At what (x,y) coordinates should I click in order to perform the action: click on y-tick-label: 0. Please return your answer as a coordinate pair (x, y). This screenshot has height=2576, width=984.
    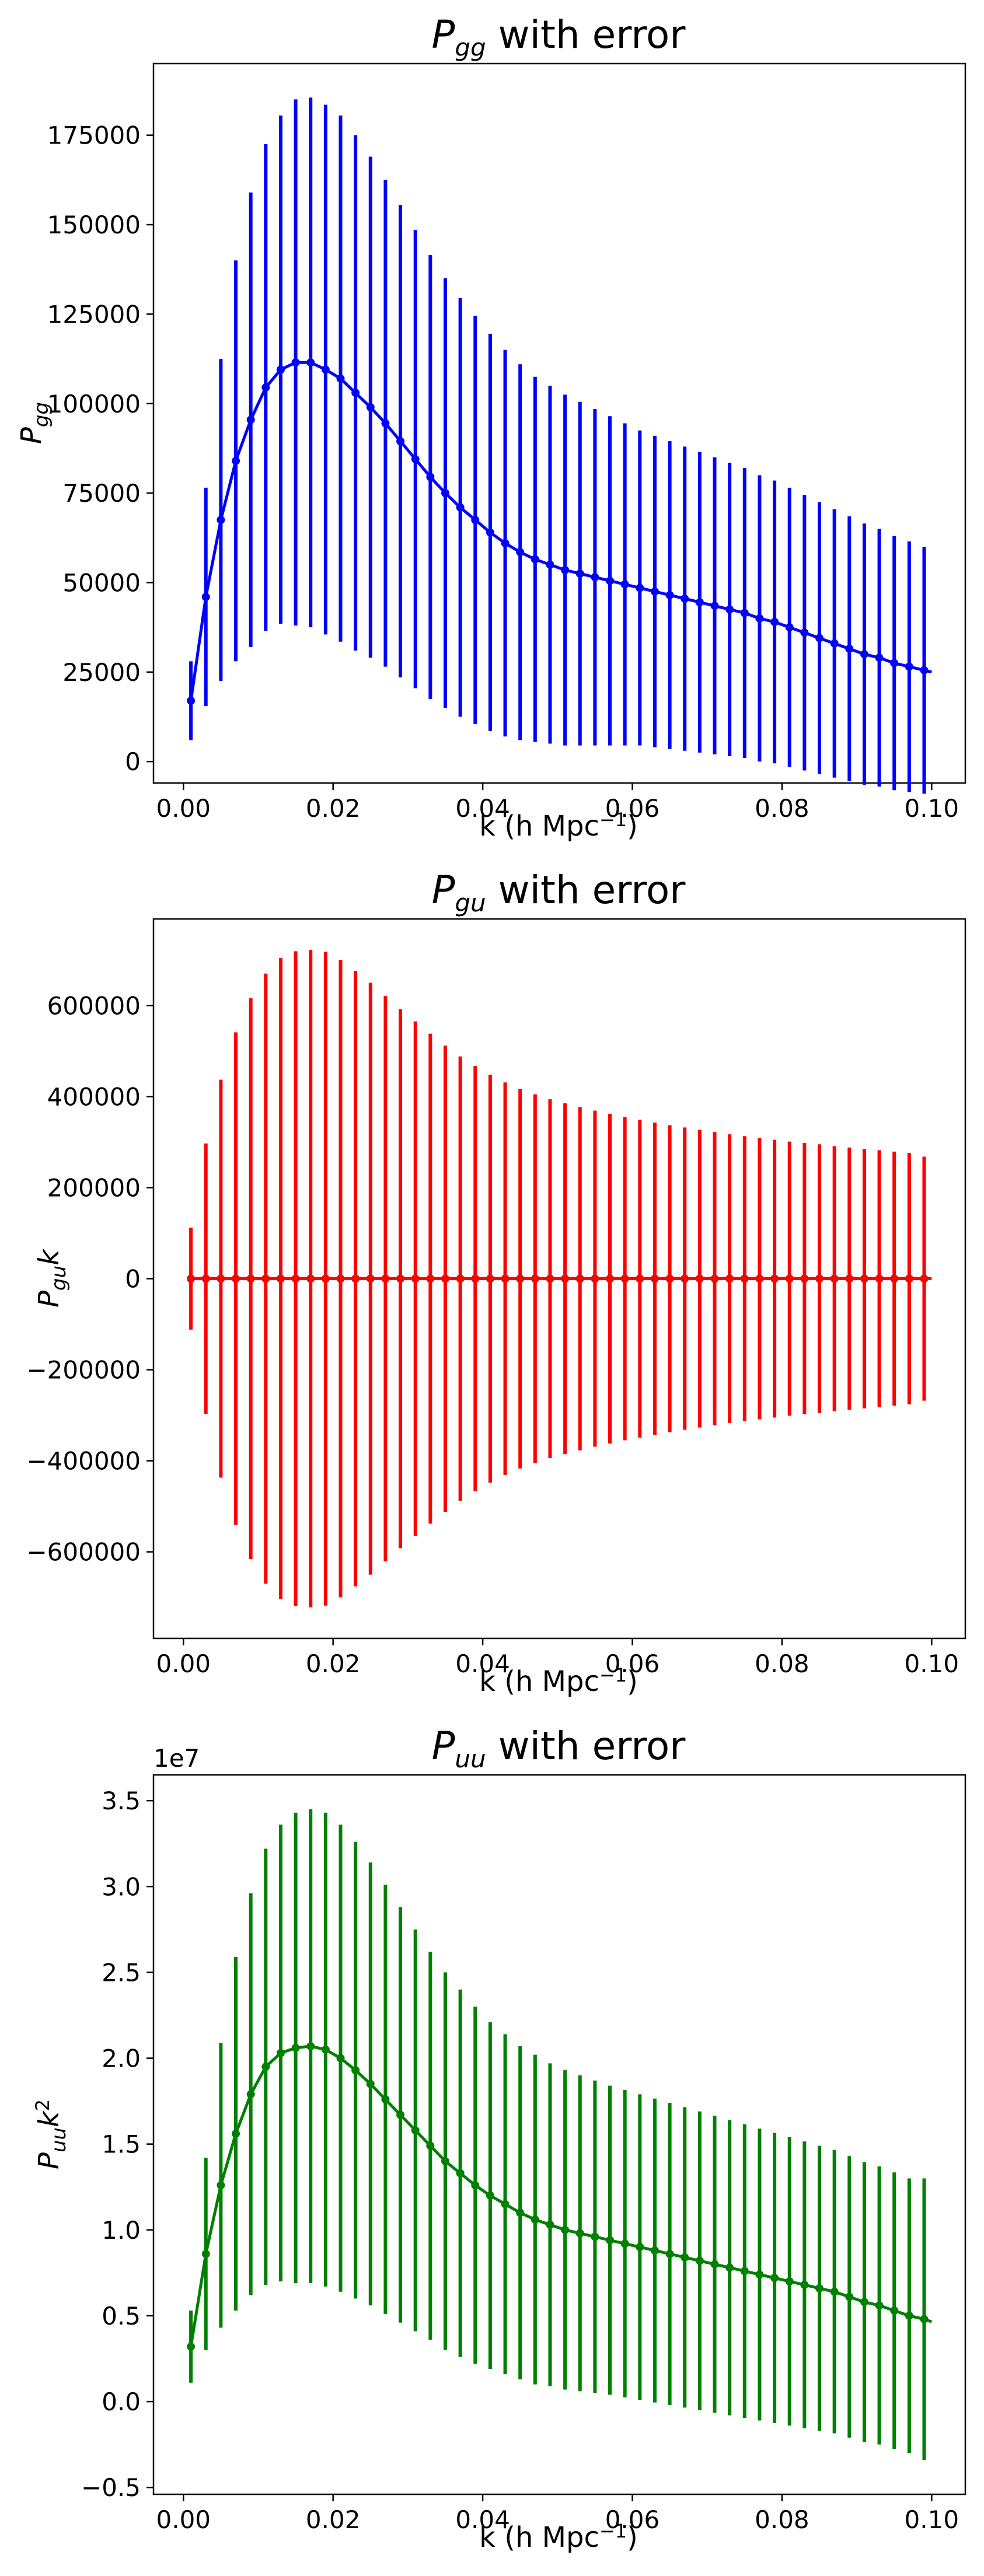
    Looking at the image, I should click on (133, 1279).